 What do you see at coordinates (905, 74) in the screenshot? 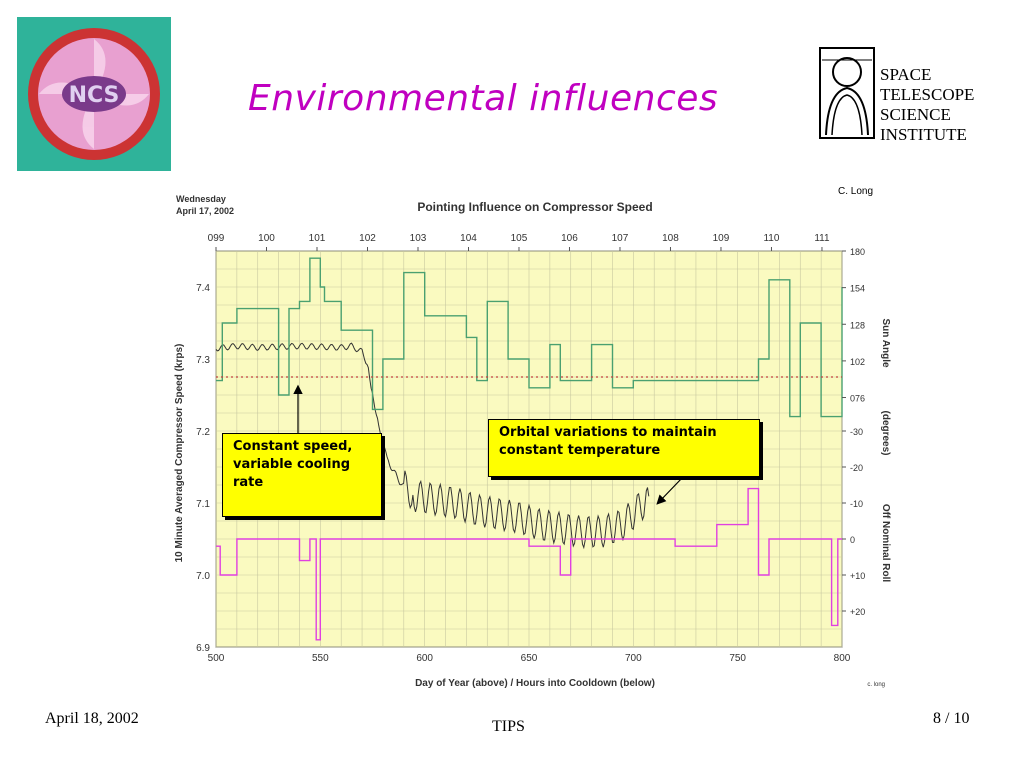
I see `stsci-line-1: SPACE` at bounding box center [905, 74].